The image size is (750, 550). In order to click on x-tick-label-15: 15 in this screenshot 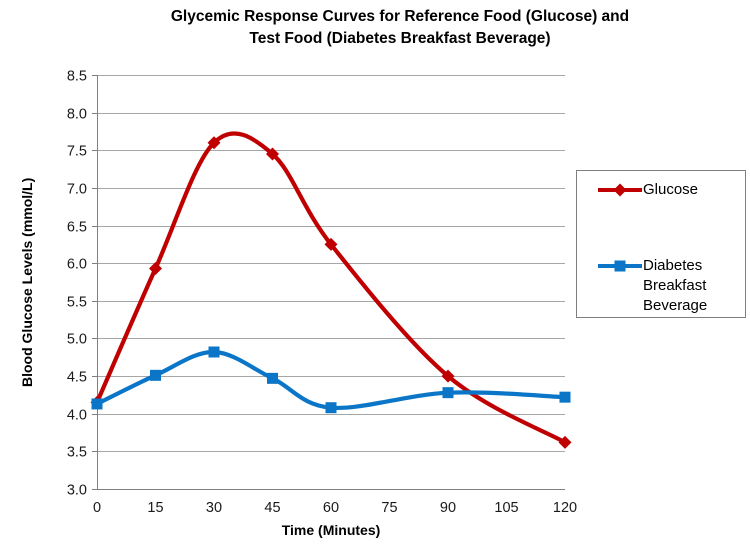, I will do `click(155, 508)`.